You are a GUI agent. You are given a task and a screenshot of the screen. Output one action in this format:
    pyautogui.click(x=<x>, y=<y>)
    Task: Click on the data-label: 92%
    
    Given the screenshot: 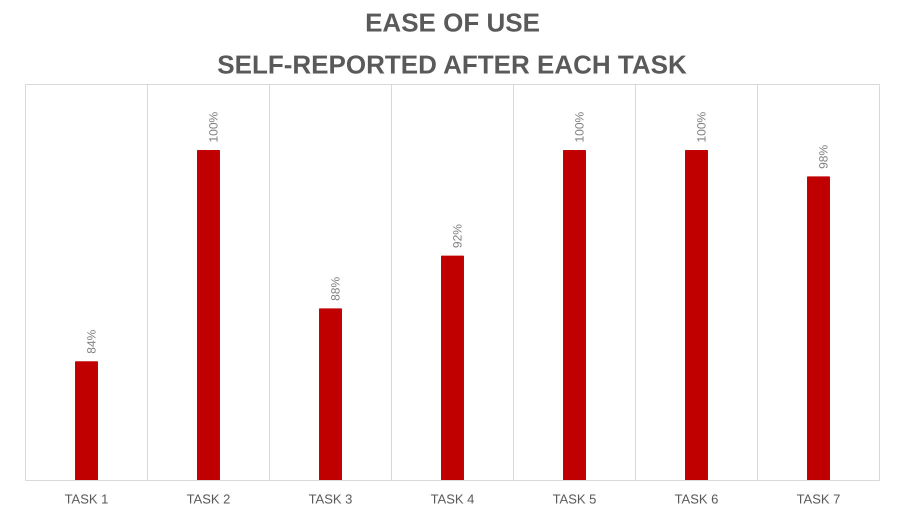 What is the action you would take?
    pyautogui.click(x=457, y=236)
    